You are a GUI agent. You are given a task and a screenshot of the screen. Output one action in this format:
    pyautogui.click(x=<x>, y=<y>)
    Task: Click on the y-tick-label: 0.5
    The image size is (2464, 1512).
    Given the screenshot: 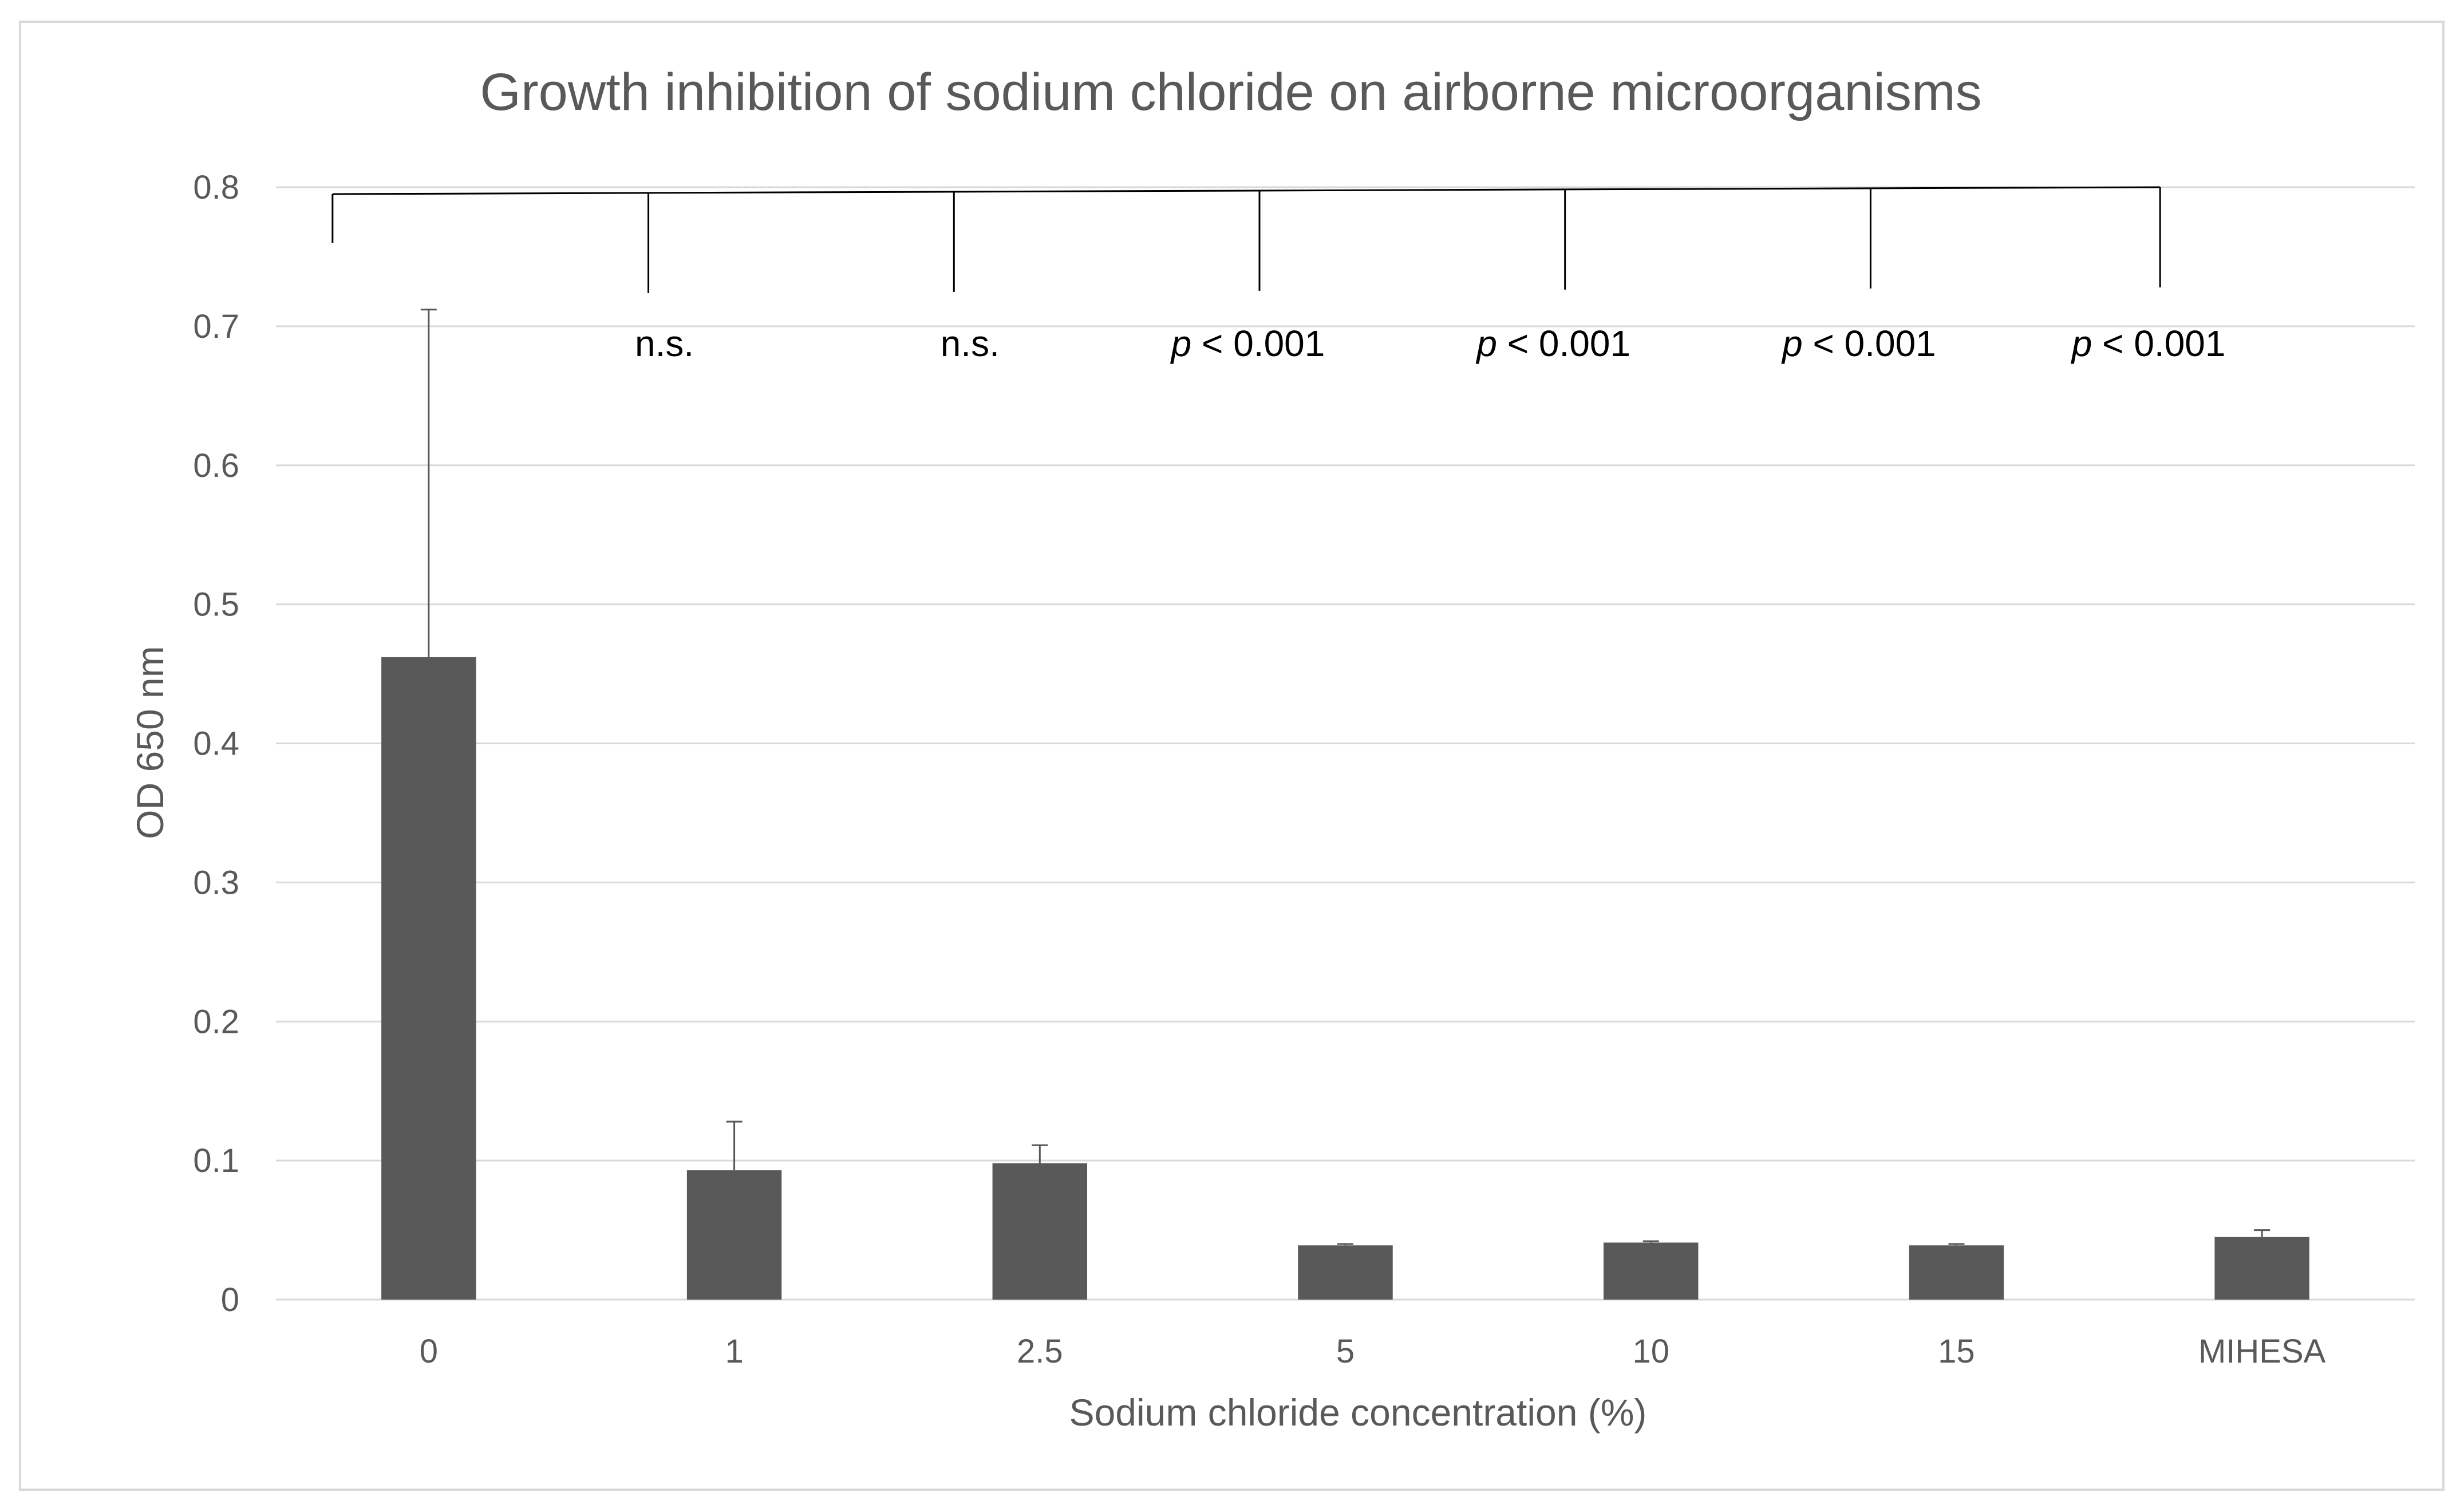 What is the action you would take?
    pyautogui.click(x=216, y=604)
    